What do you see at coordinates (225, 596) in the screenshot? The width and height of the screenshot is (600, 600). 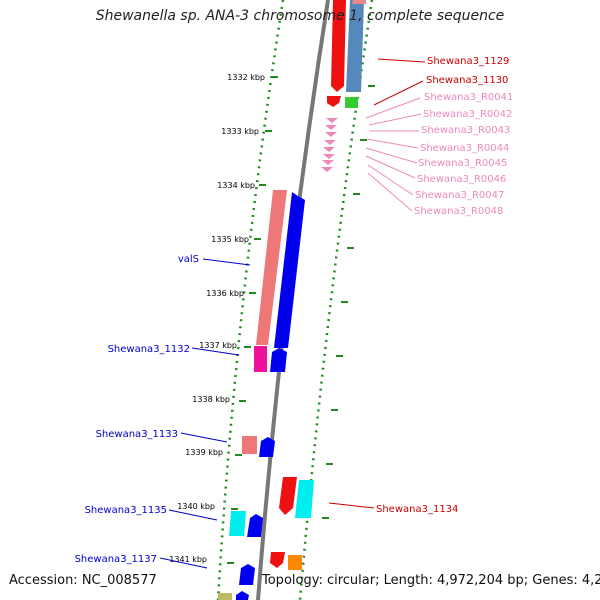 I see `gene-olive` at bounding box center [225, 596].